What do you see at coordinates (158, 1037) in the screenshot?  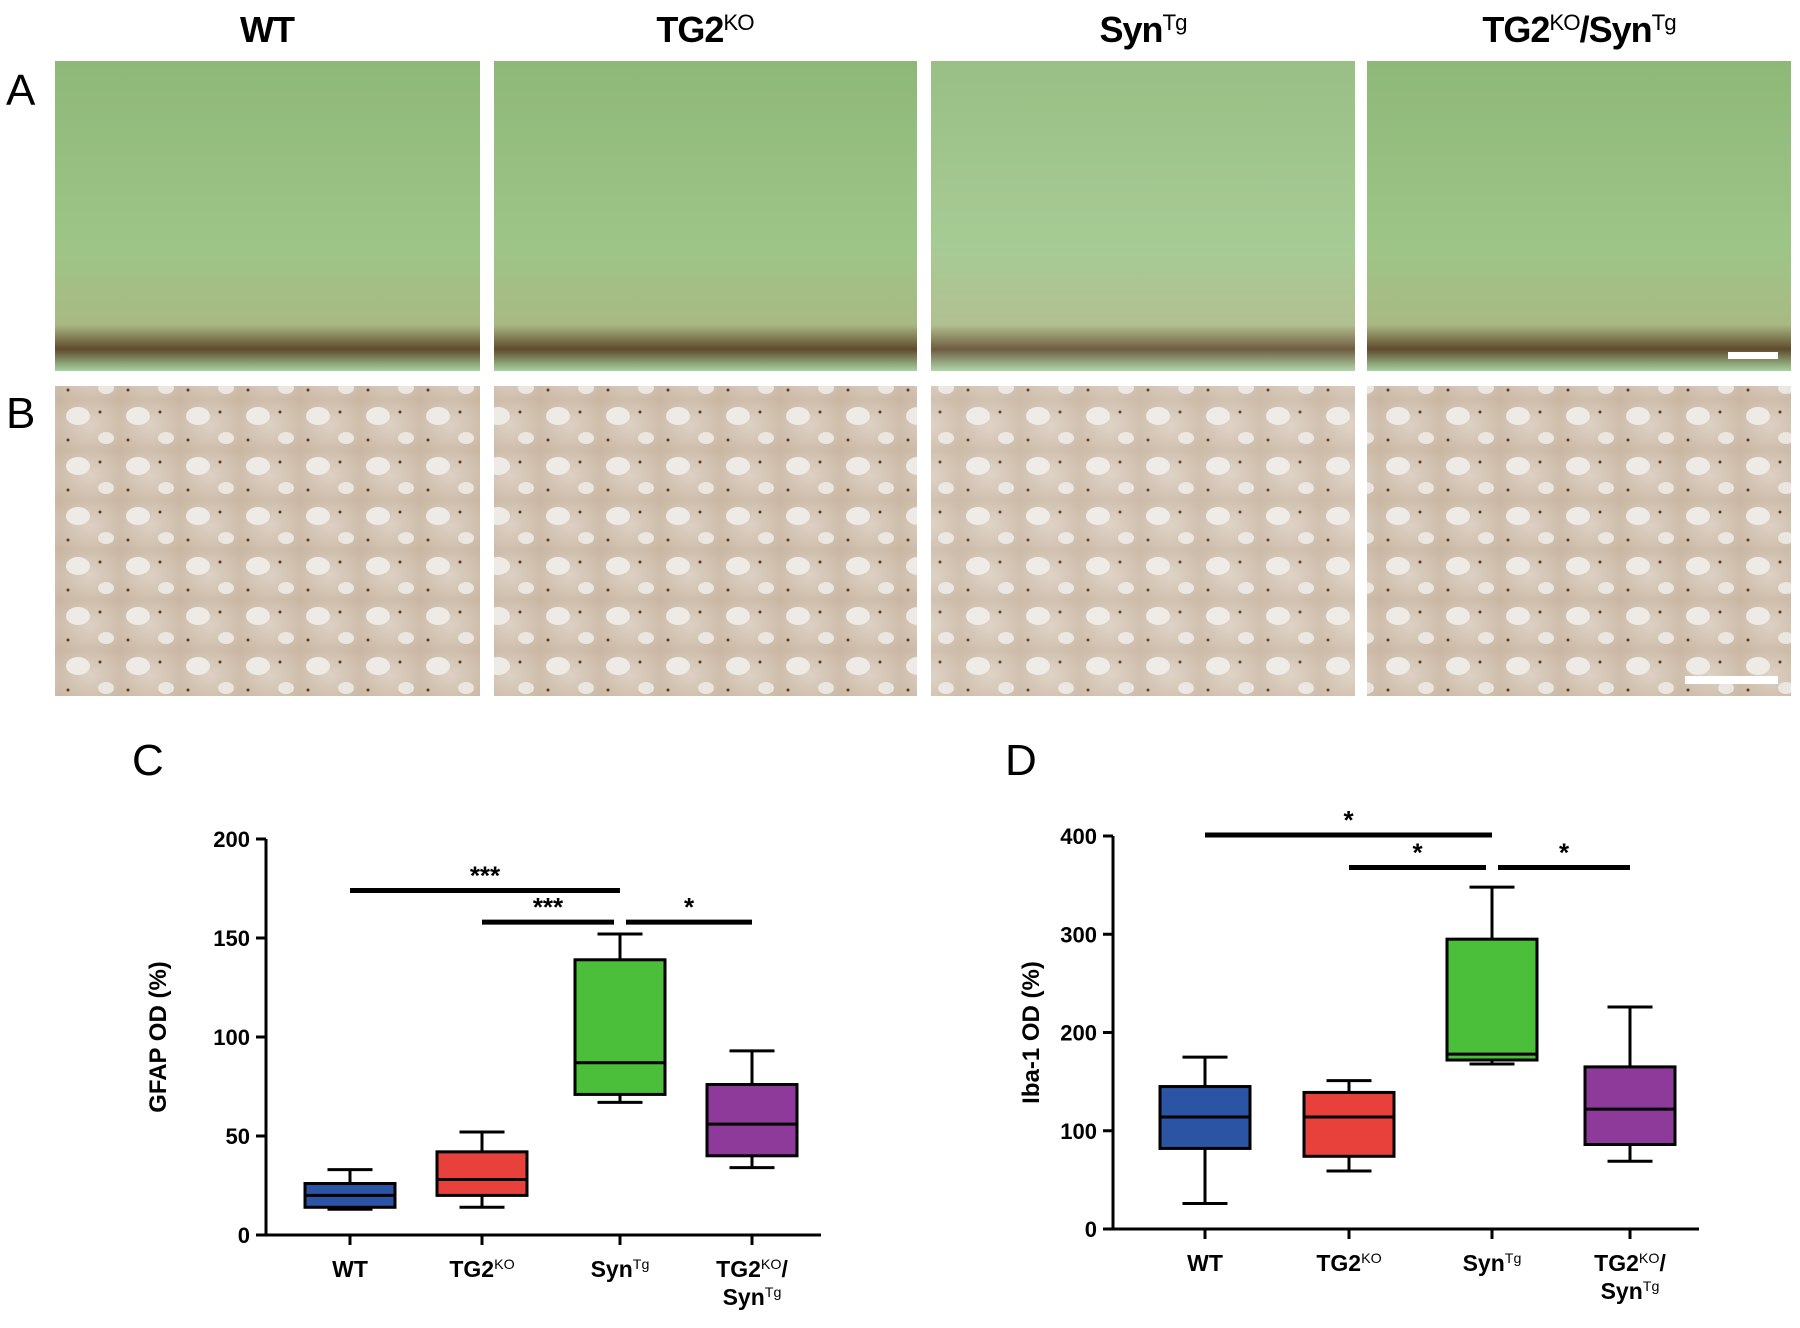 I see `y-axis-title: GFAP OD (%)` at bounding box center [158, 1037].